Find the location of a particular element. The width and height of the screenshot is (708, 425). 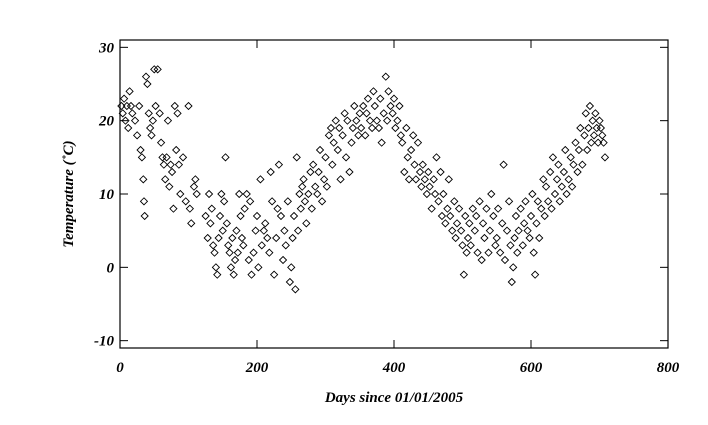

y-tick-label: 20 is located at coordinates (106, 122).